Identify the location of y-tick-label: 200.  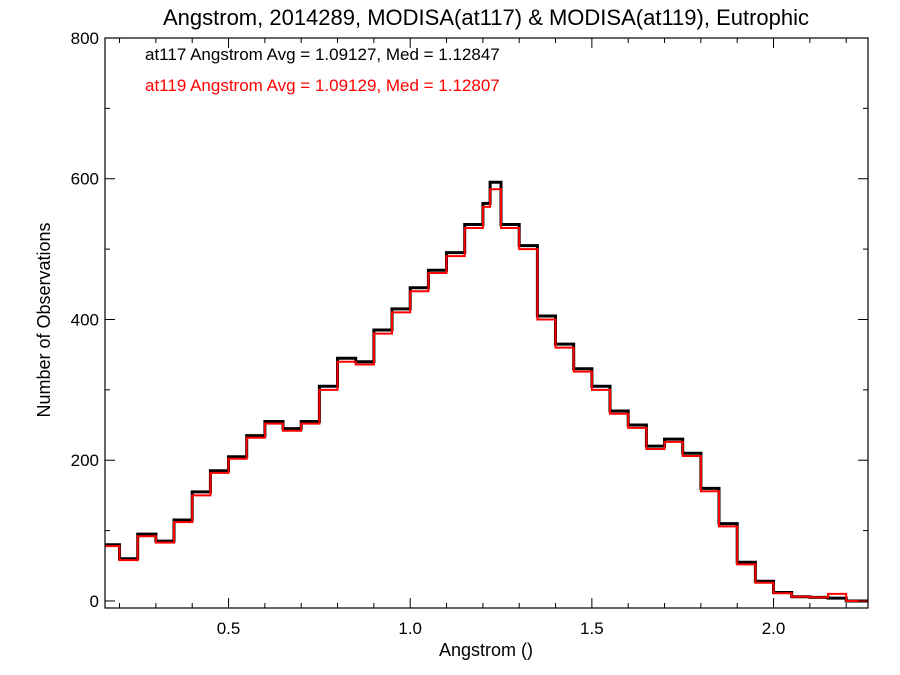
(85, 460).